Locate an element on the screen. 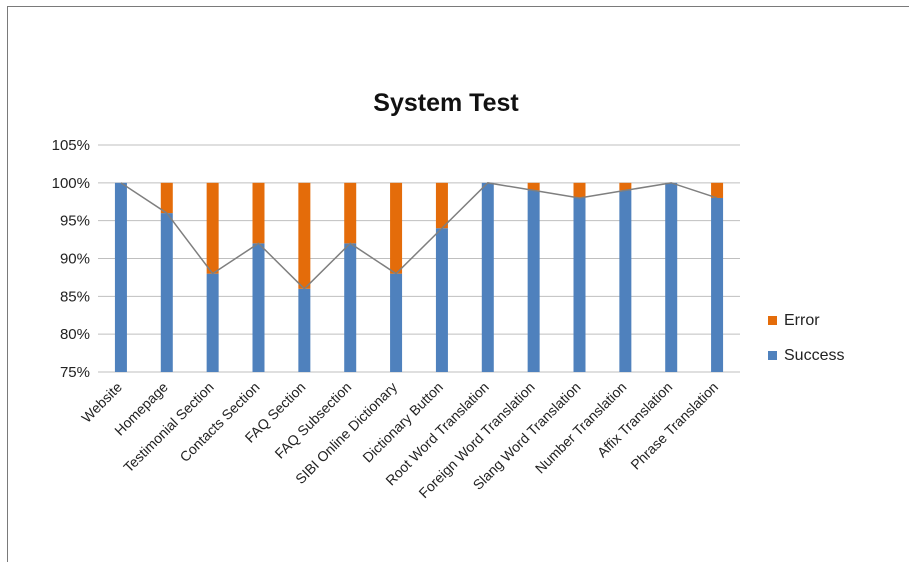 The width and height of the screenshot is (912, 565). y-tick-label: 105% is located at coordinates (71, 145).